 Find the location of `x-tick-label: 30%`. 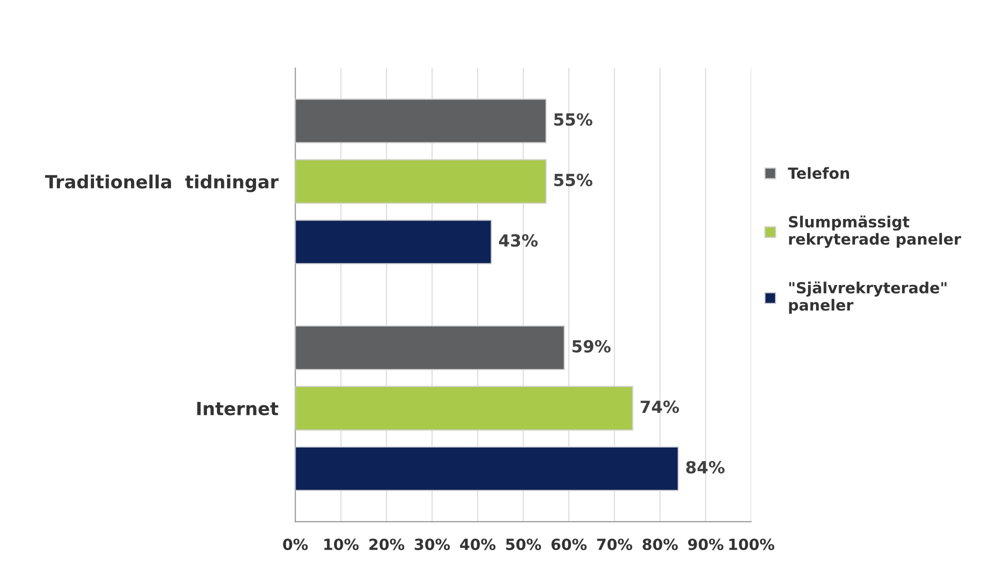

x-tick-label: 30% is located at coordinates (432, 544).